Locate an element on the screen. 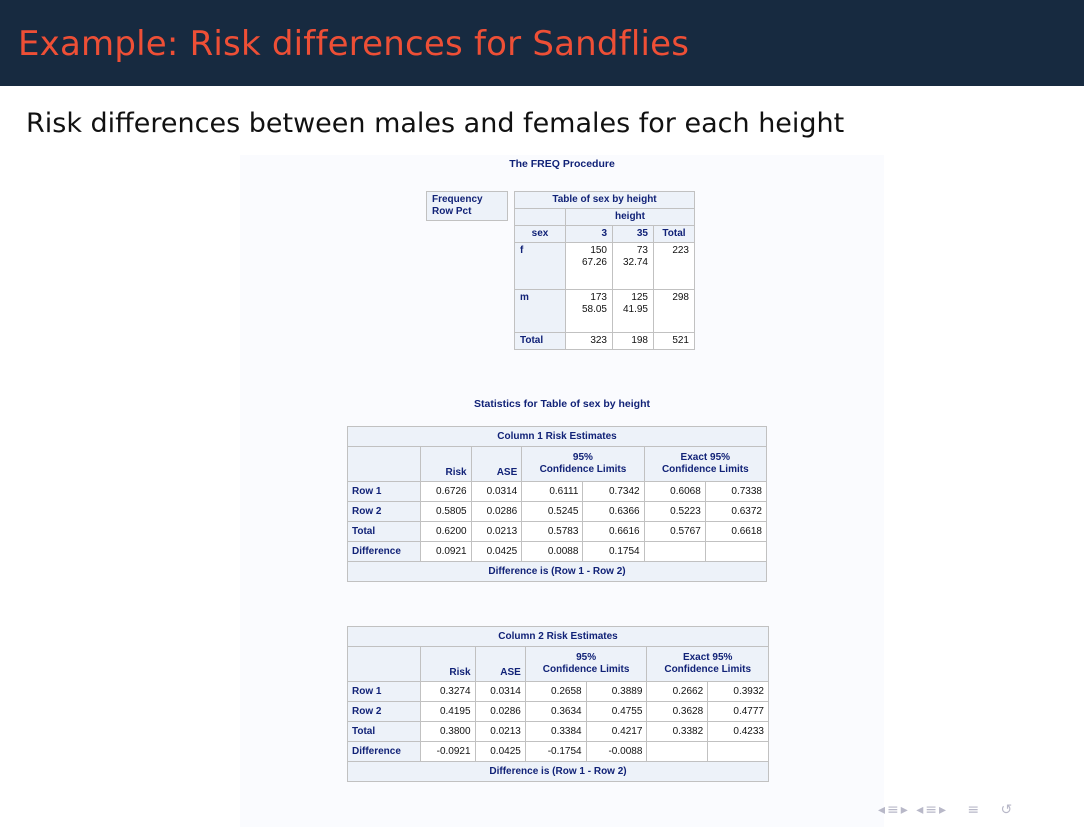 Image resolution: width=1084 pixels, height=827 pixels. subsection-next-icon: ▸ is located at coordinates (944, 810).